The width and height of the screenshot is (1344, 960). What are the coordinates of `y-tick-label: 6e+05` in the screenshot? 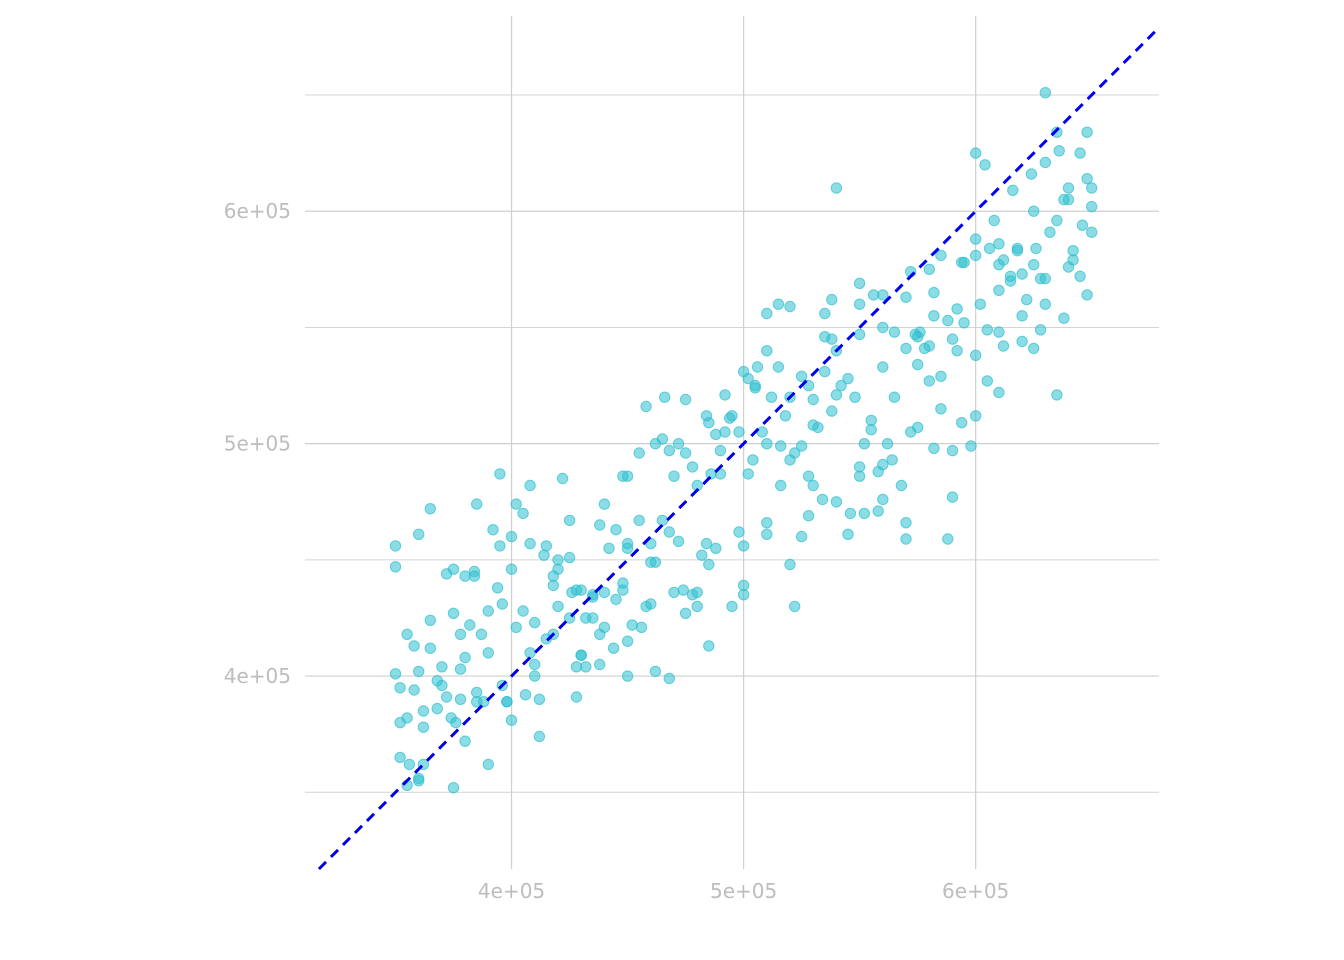 It's located at (257, 211).